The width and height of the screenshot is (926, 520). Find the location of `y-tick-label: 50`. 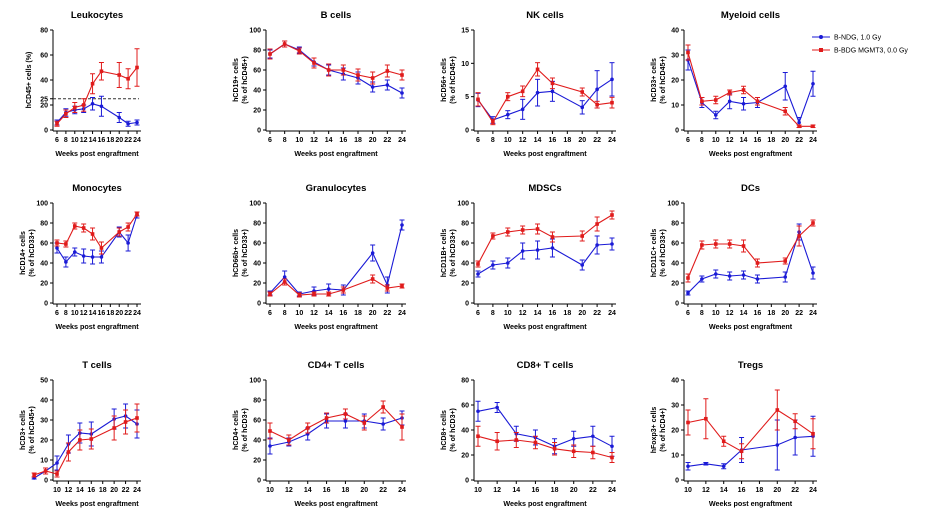

y-tick-label: 50 is located at coordinates (44, 381).